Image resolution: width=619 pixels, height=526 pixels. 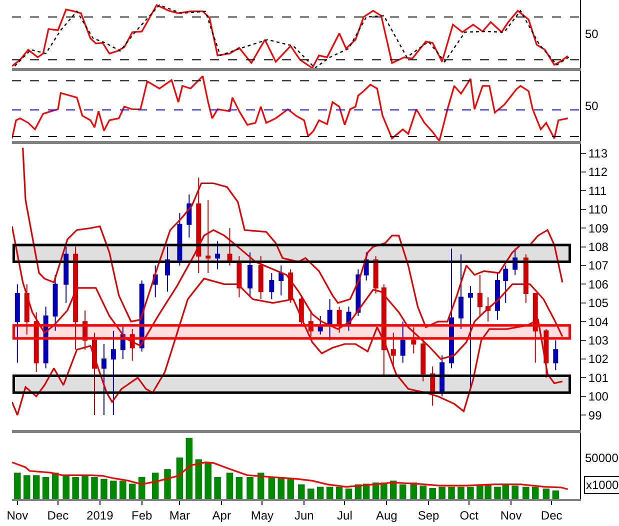 What do you see at coordinates (598, 284) in the screenshot?
I see `y-tick-label: 106` at bounding box center [598, 284].